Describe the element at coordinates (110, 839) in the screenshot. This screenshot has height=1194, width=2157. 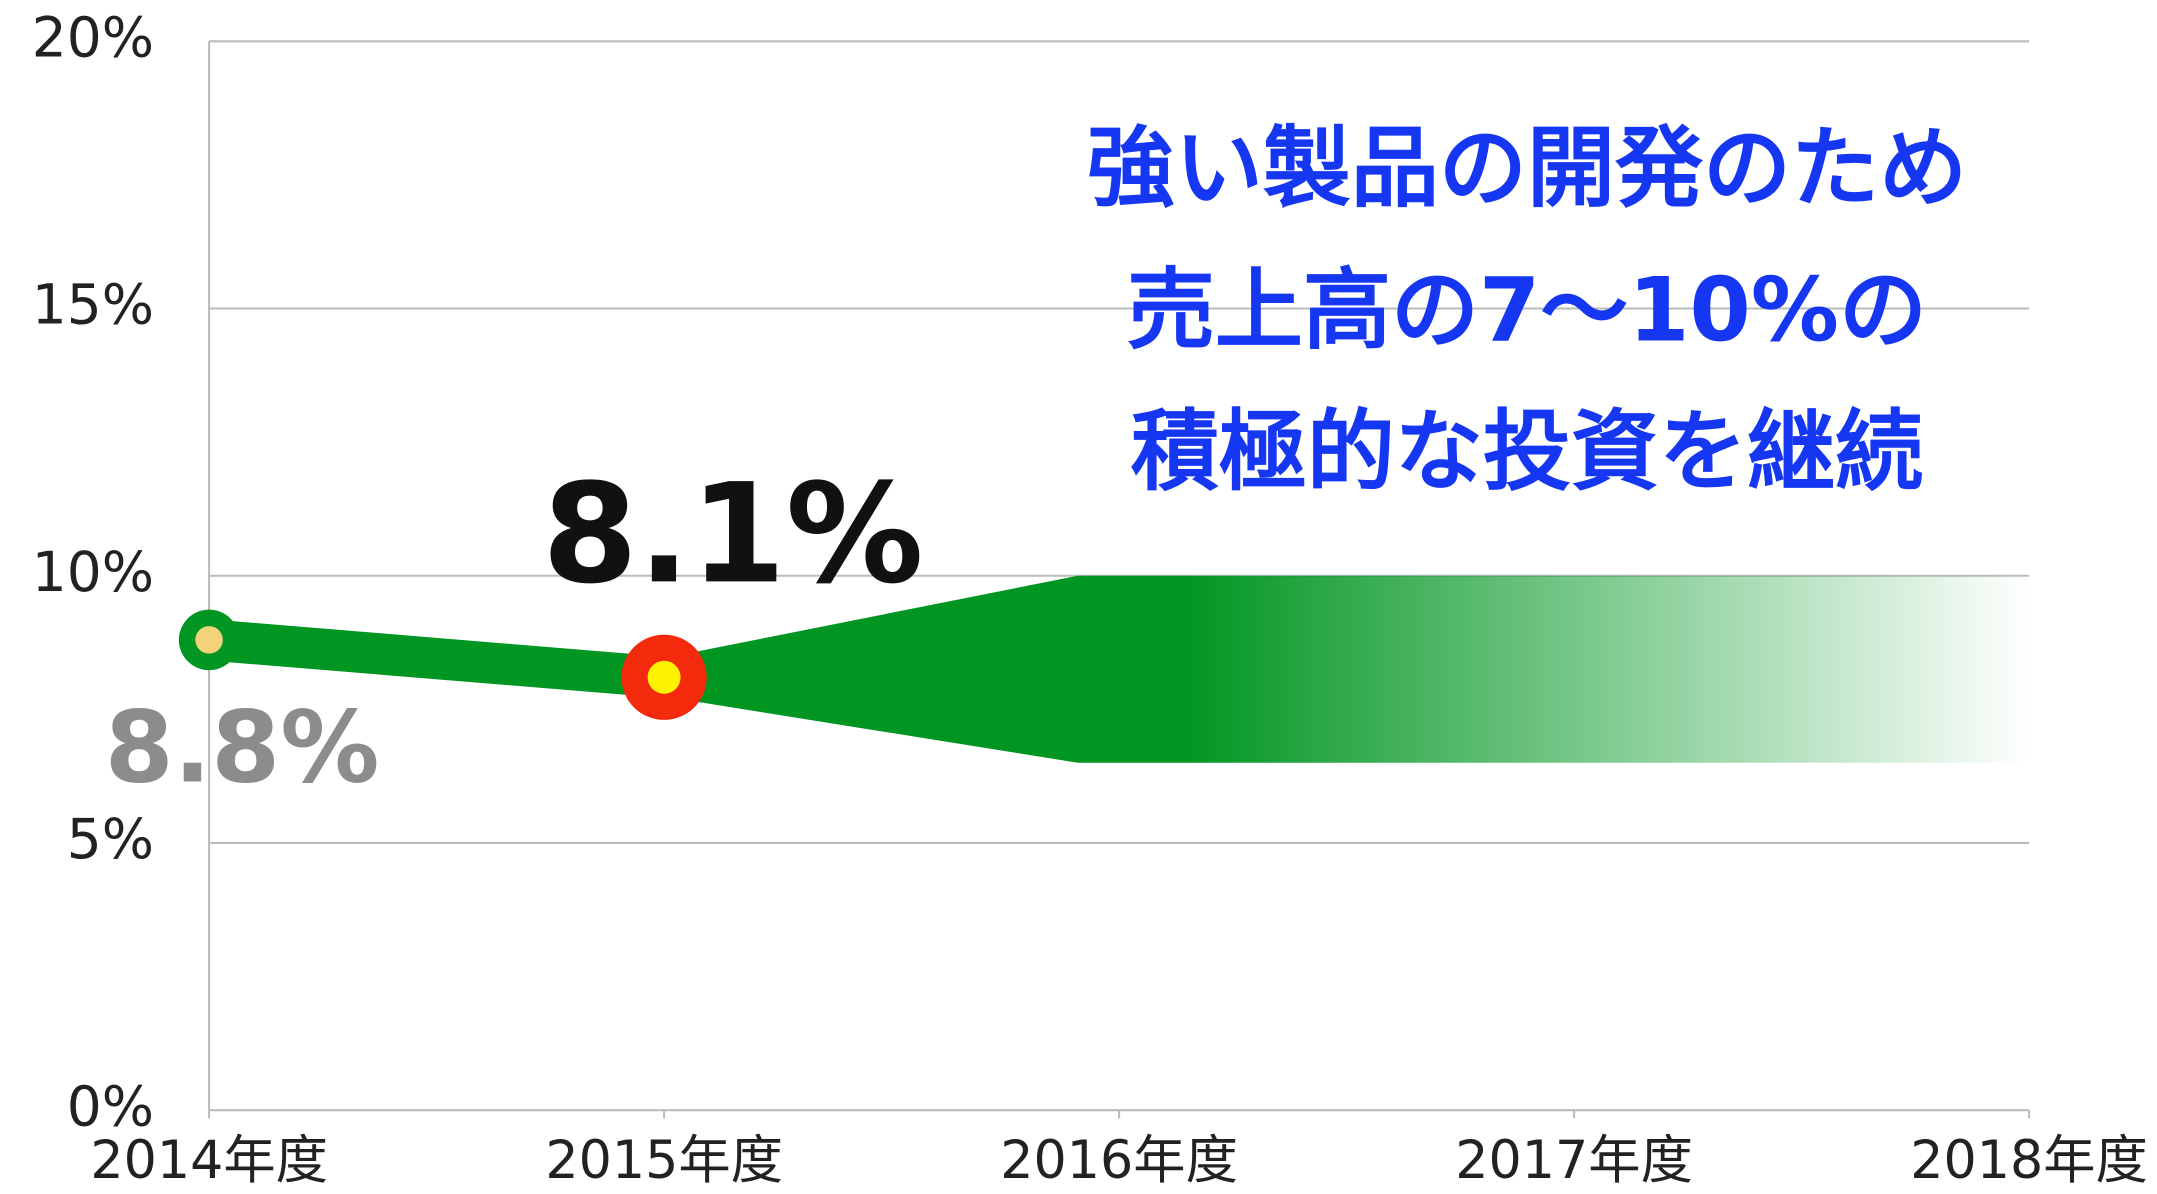
I see `y-tick-label: 5%` at that location.